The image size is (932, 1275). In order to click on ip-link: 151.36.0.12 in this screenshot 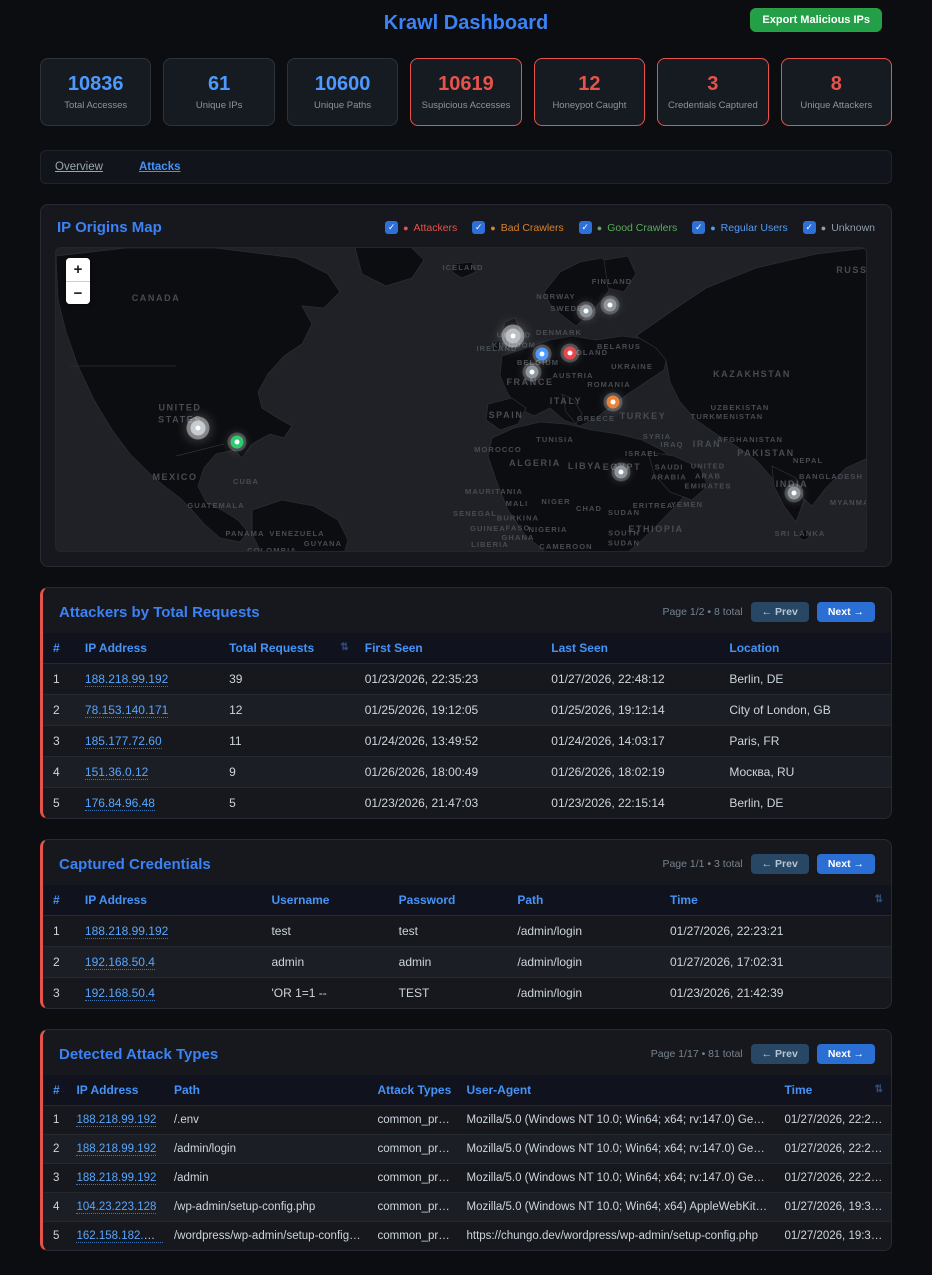, I will do `click(116, 772)`.